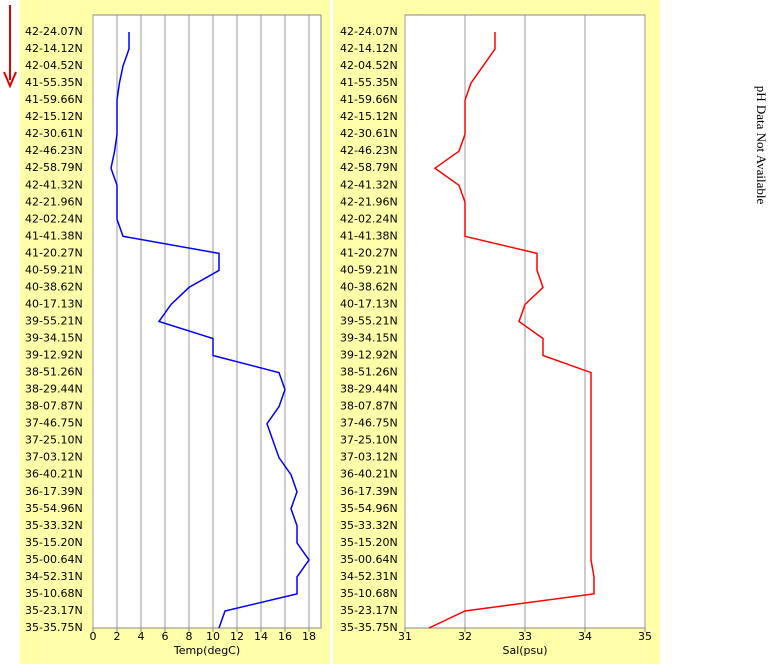 This screenshot has width=771, height=664. Describe the element at coordinates (165, 636) in the screenshot. I see `x-tick-label: 6` at that location.